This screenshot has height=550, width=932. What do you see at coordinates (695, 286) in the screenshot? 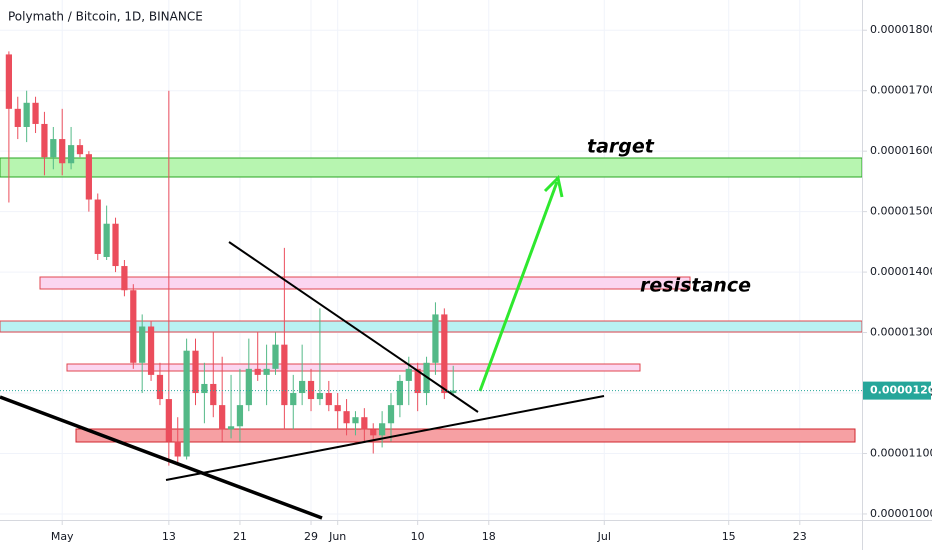
I see `annotation: resistance` at bounding box center [695, 286].